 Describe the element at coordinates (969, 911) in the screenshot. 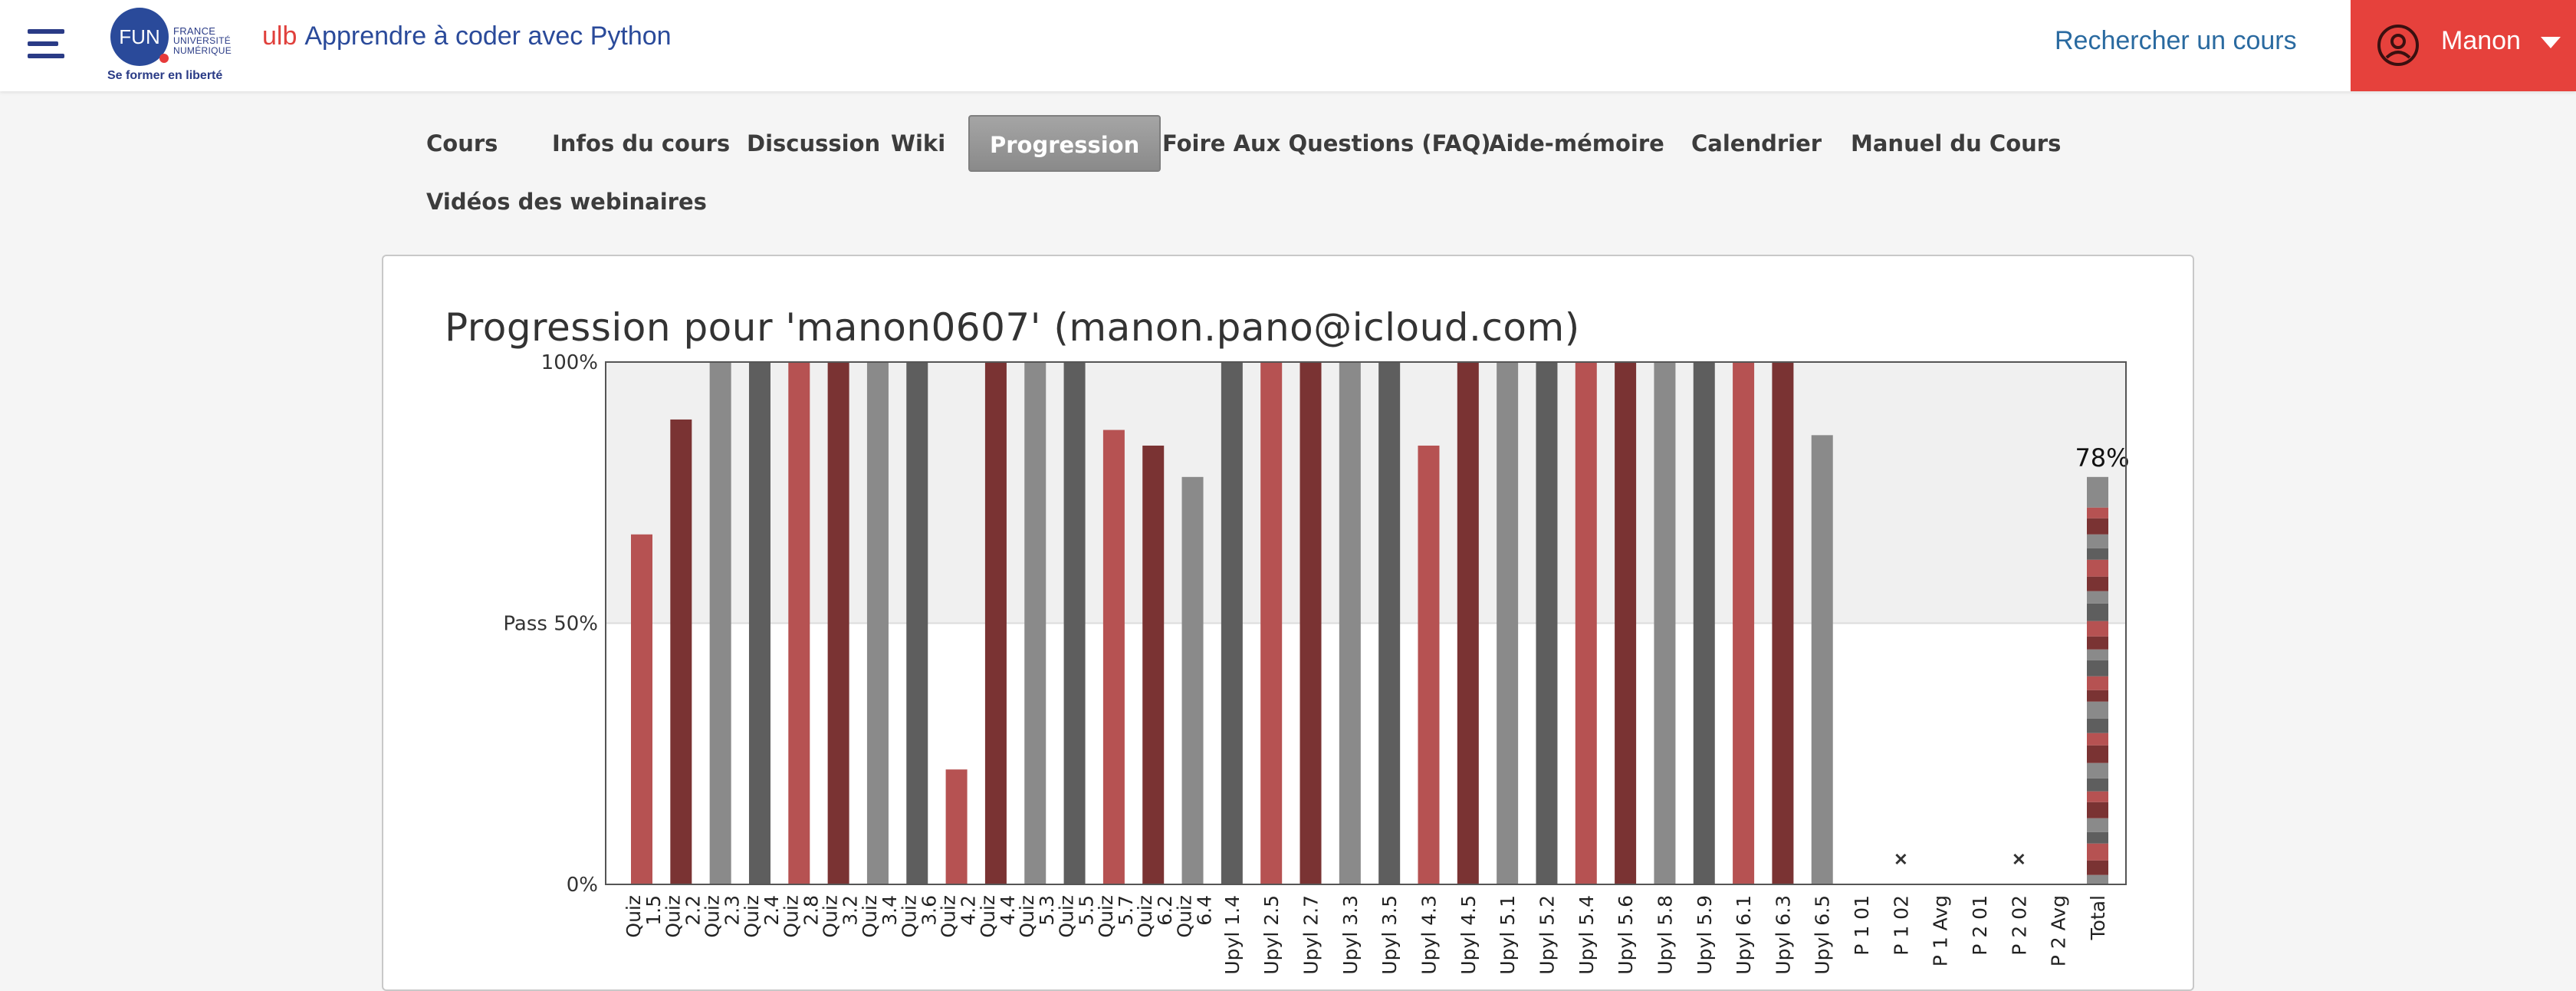

I see `x-tick-label: 4.2` at that location.